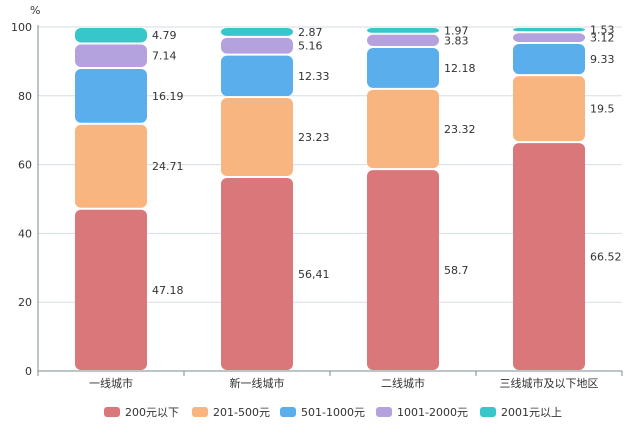 The width and height of the screenshot is (640, 424). I want to click on legend: 200元以下 201-500元 501-1000元 1001-2000元 2001元以上, so click(333, 412).